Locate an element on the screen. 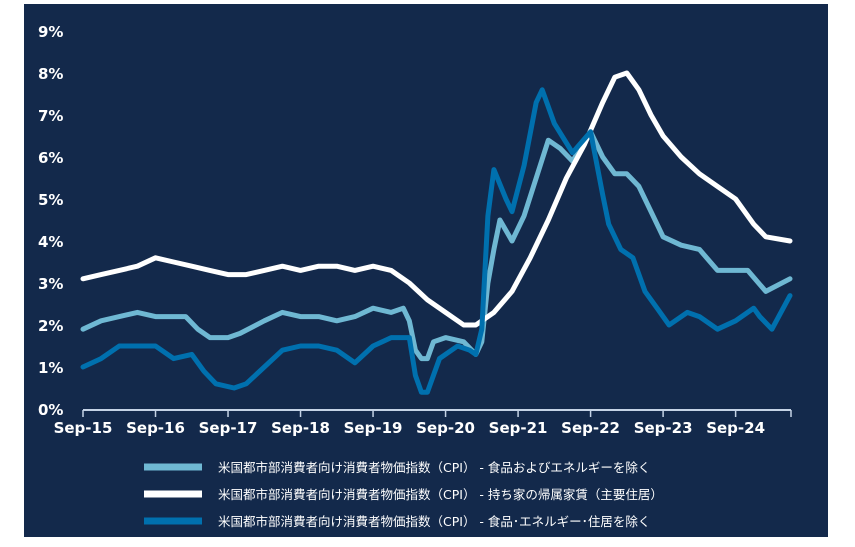  y-tick-label: 9% is located at coordinates (50, 32).